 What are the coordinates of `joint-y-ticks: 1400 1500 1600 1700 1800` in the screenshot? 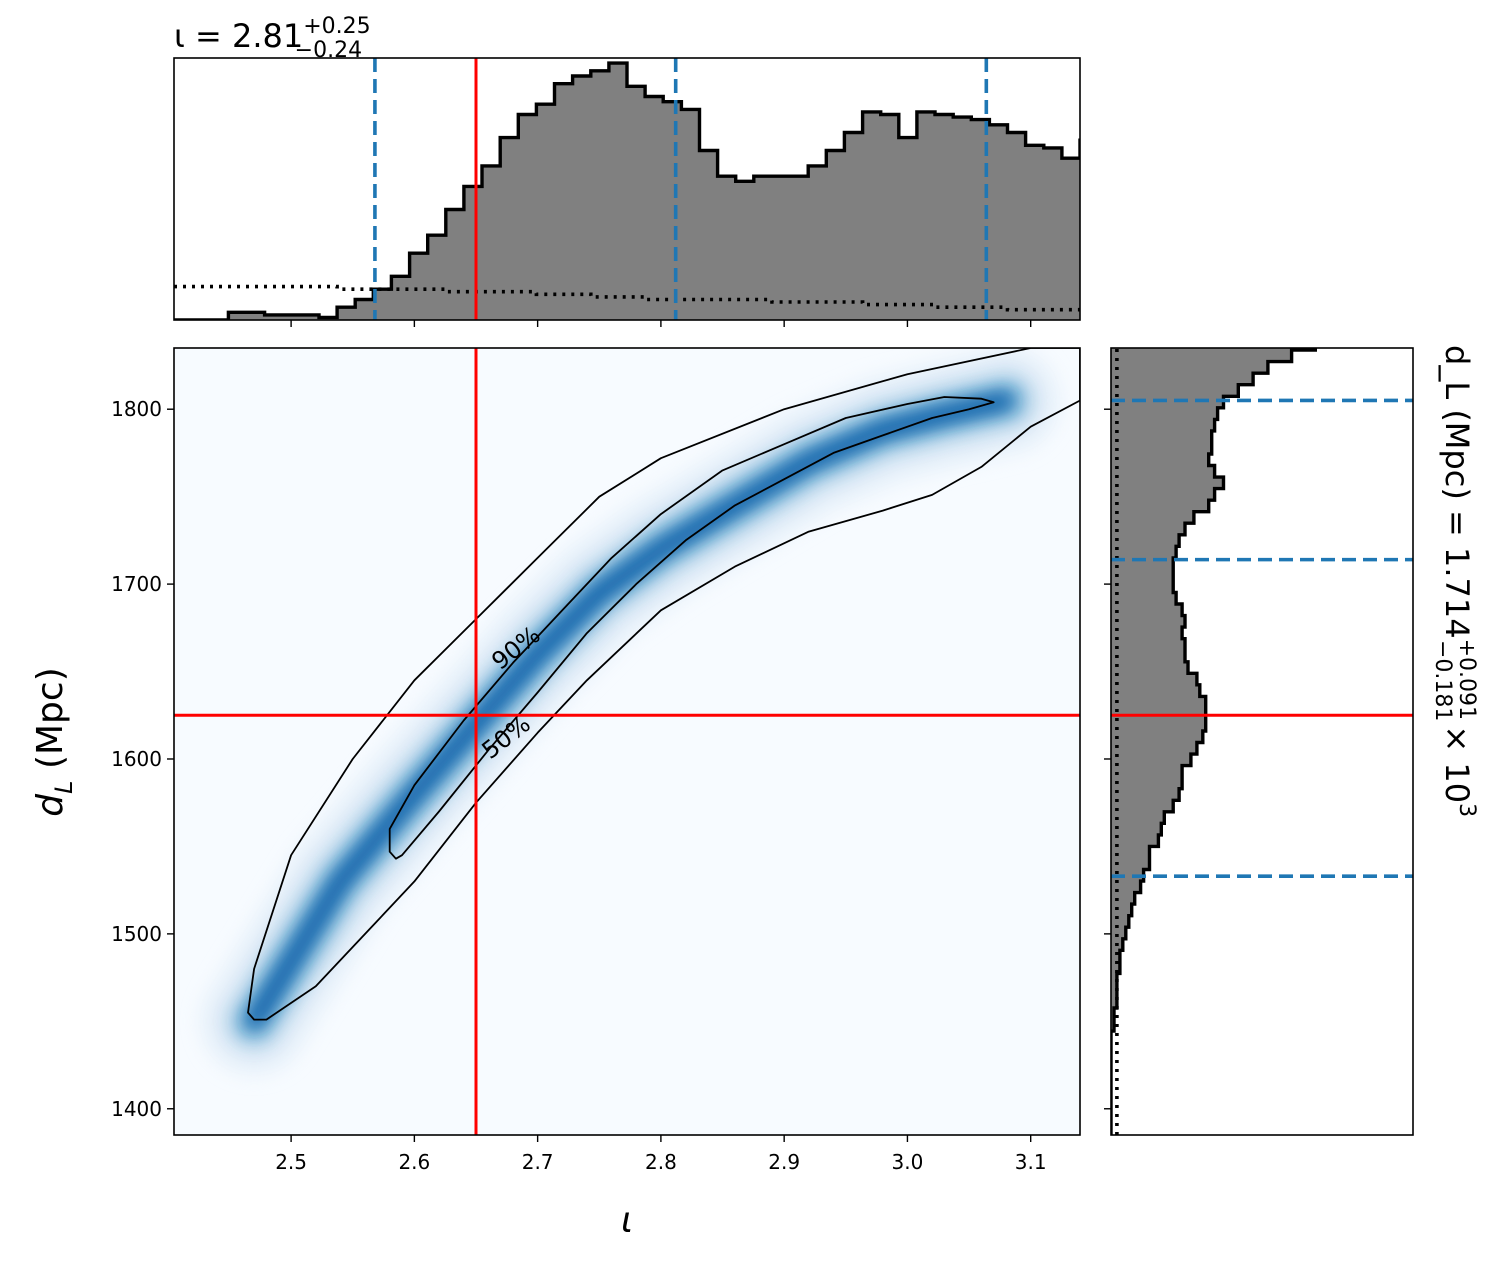 It's located at (142, 759).